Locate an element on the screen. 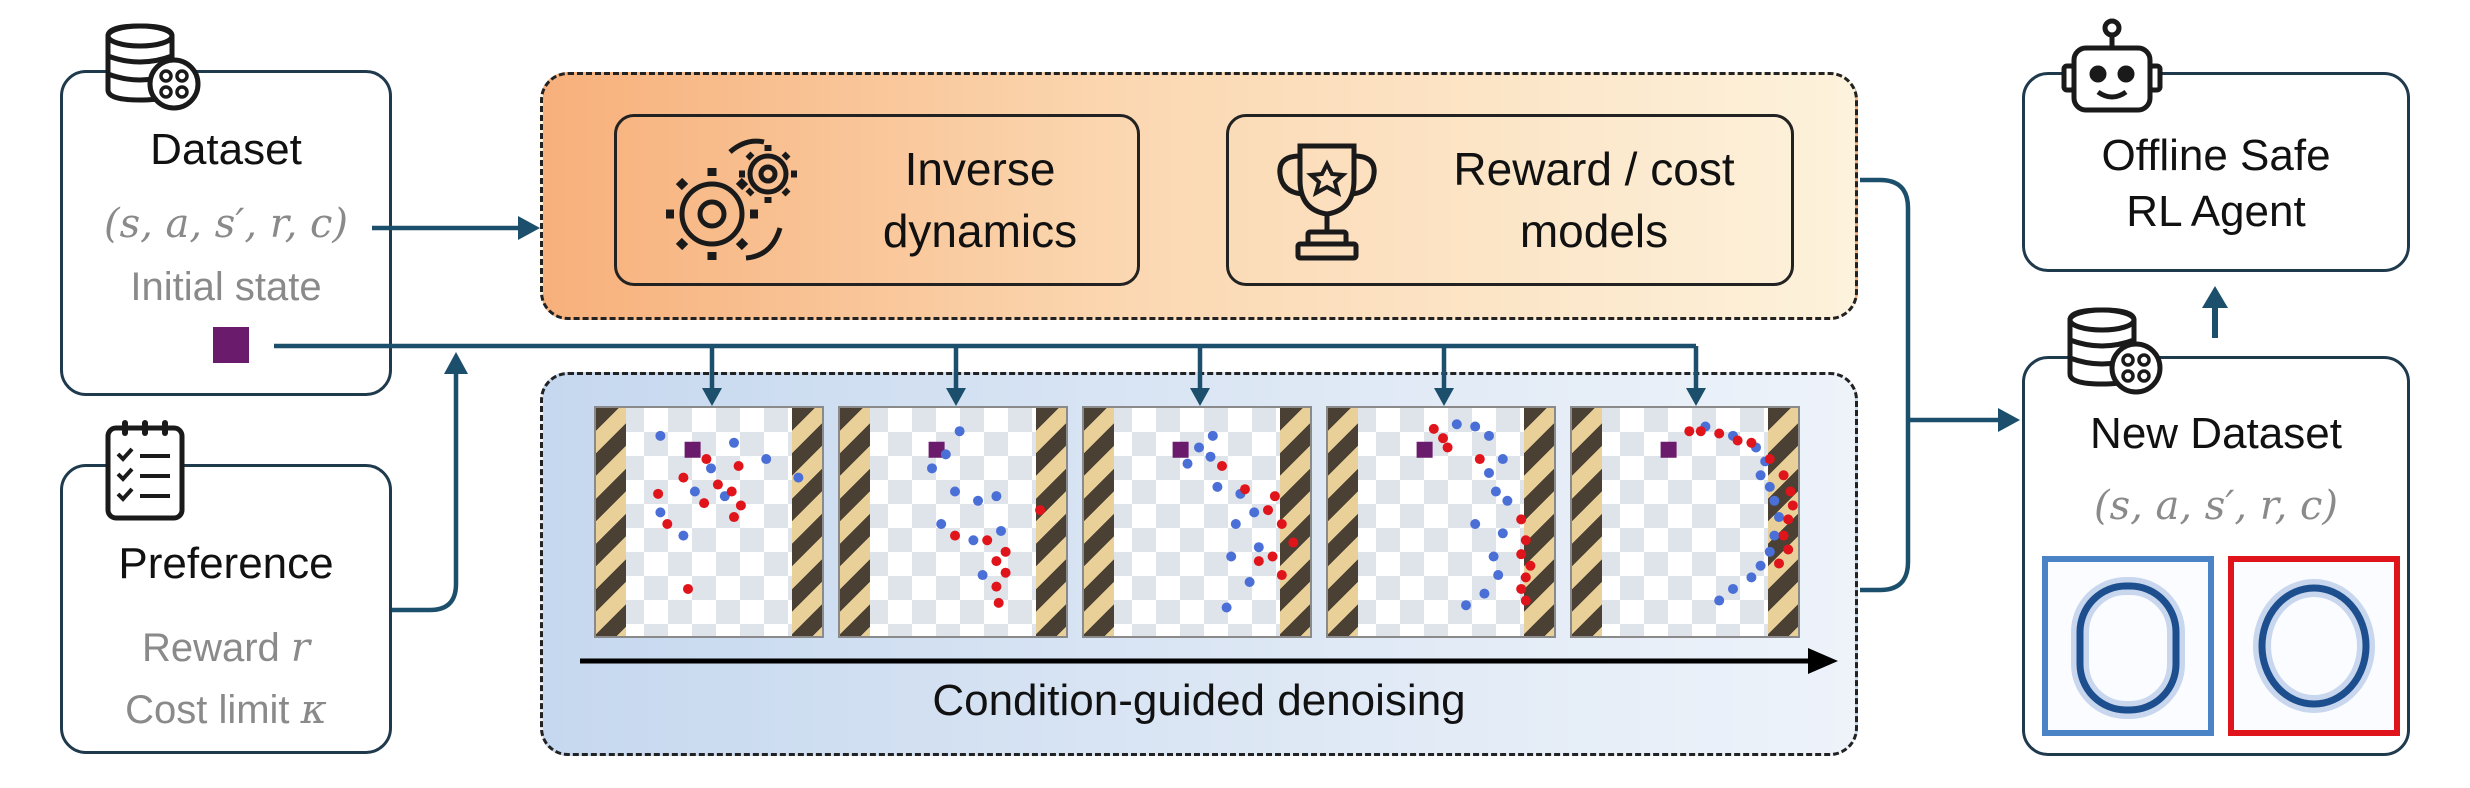 The height and width of the screenshot is (788, 2470). red-trajectory-thumbnail is located at coordinates (2314, 646).